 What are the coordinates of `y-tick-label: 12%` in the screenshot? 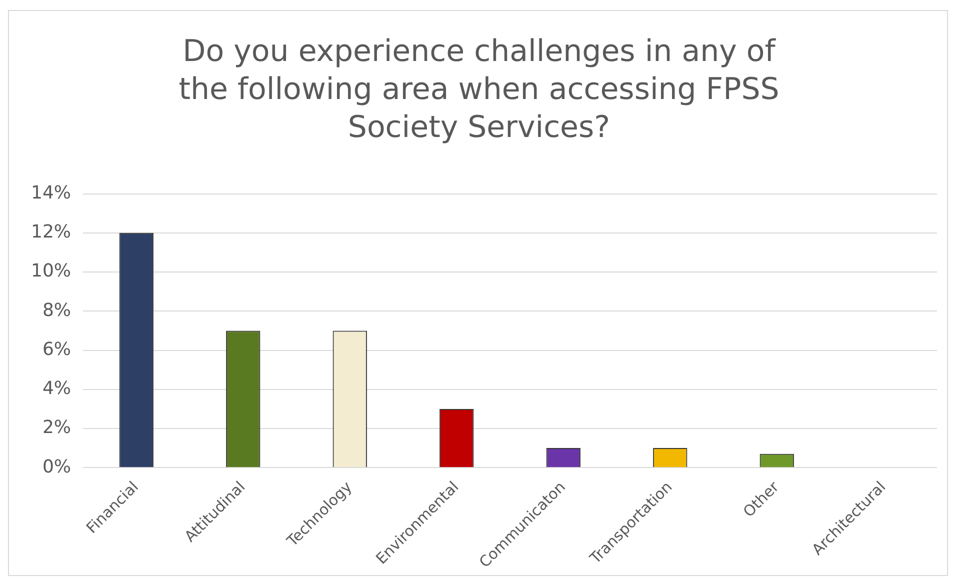 It's located at (51, 232).